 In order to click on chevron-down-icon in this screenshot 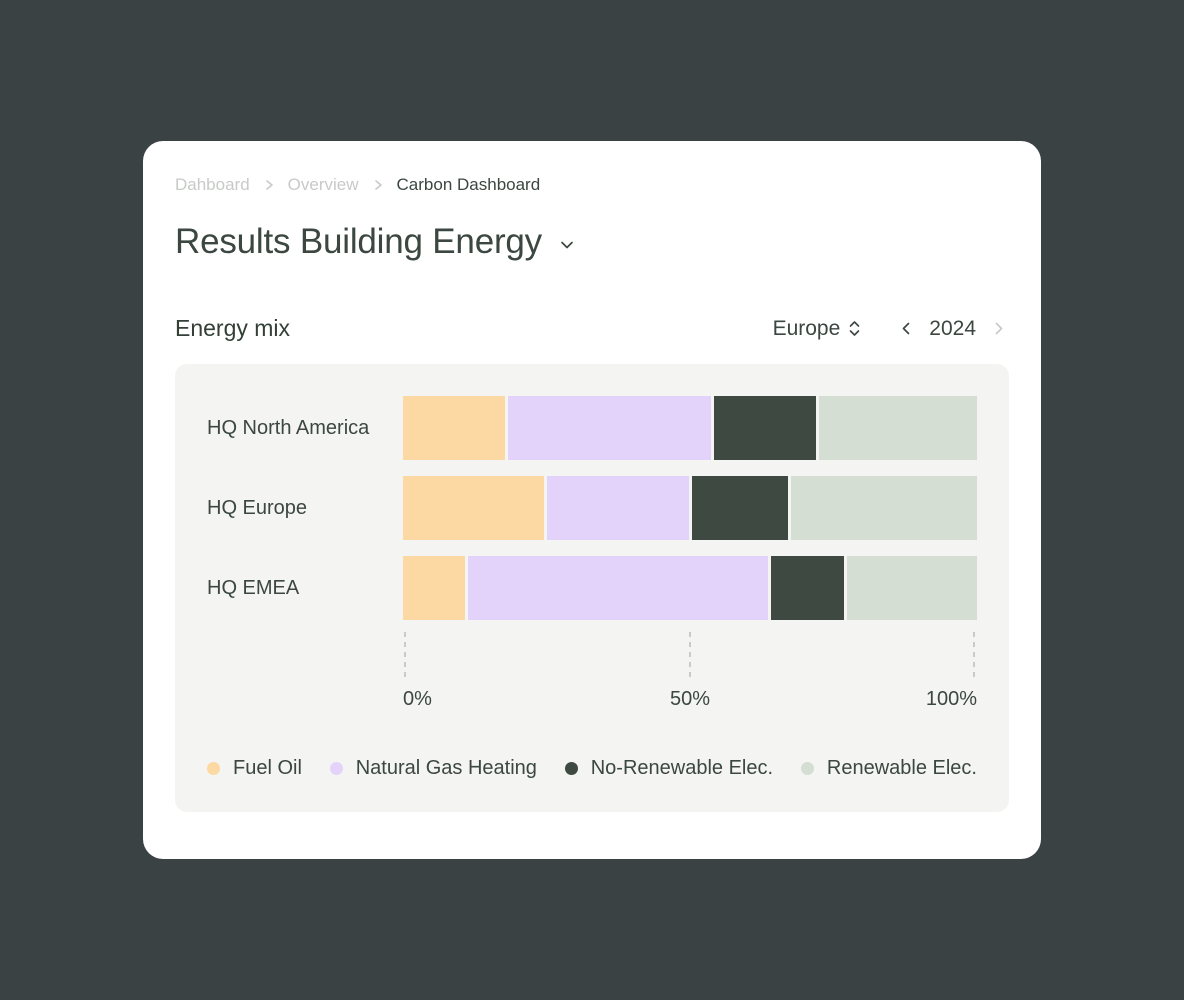, I will do `click(567, 245)`.